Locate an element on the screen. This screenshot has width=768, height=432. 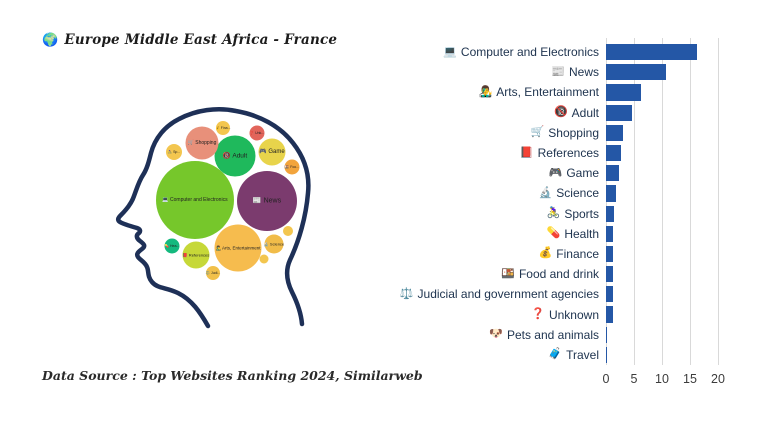
category-text: Food and drink is located at coordinates (558, 274).